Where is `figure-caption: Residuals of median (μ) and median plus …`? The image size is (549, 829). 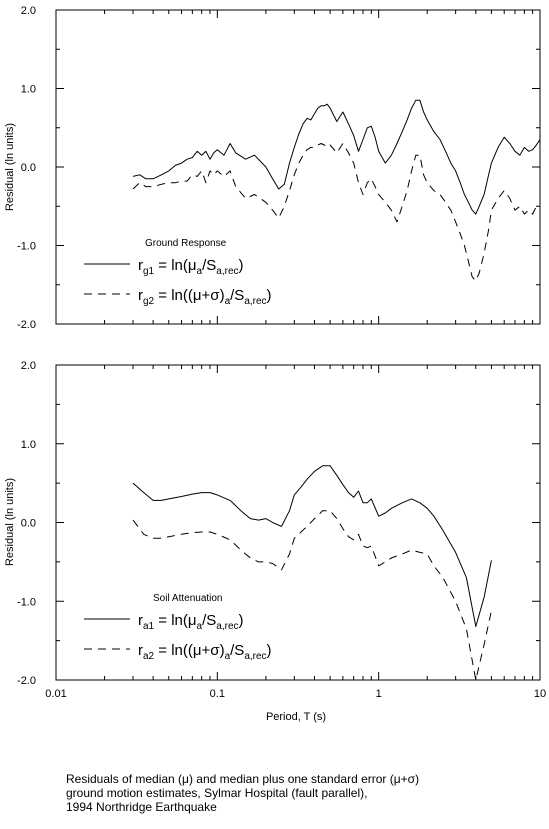 figure-caption: Residuals of median (μ) and median plus … is located at coordinates (301, 793).